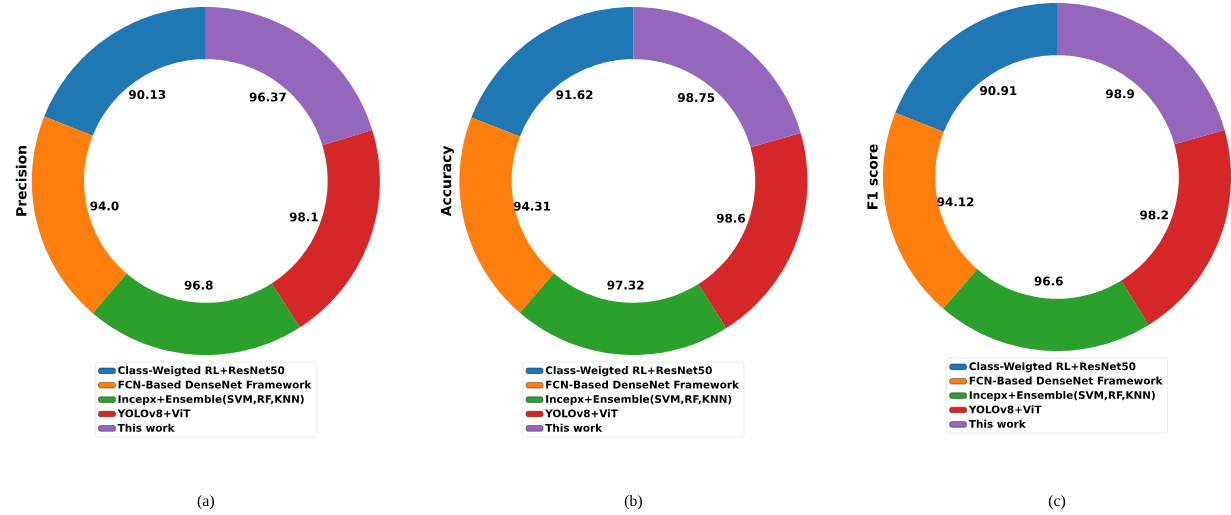 The height and width of the screenshot is (515, 1231). I want to click on text: (a), so click(205, 502).